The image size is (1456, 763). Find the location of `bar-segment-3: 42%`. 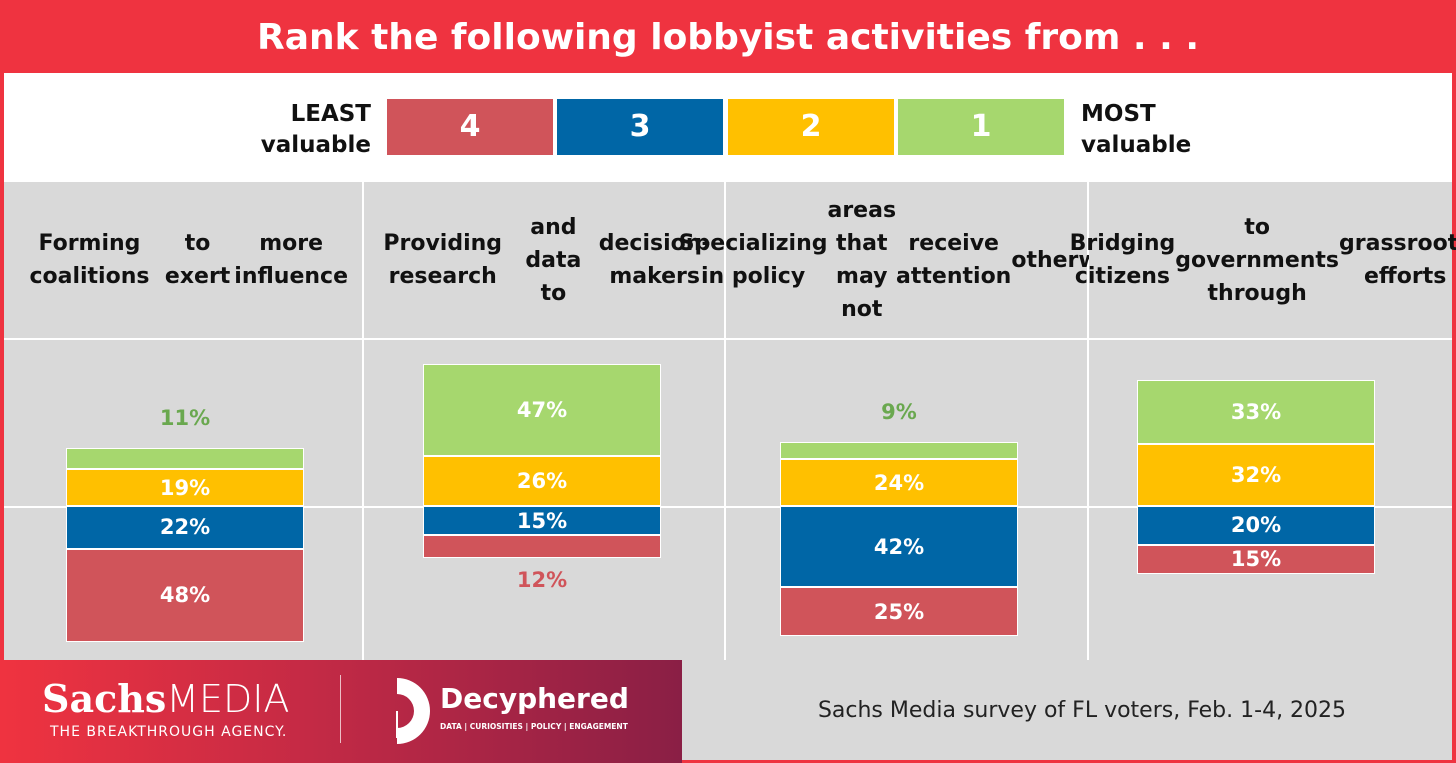

bar-segment-3: 42% is located at coordinates (899, 547).